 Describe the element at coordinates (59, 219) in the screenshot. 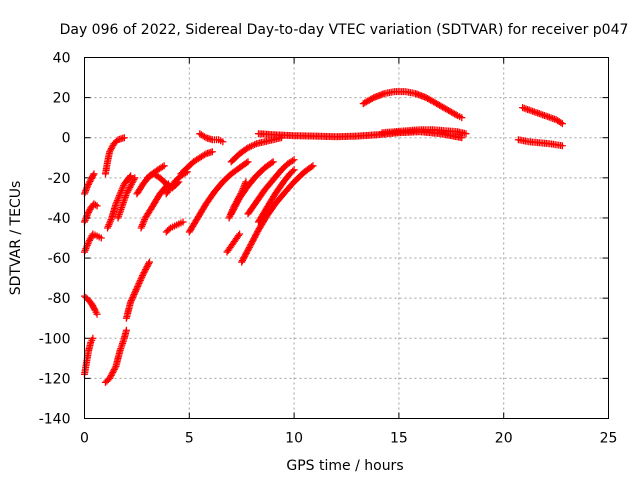

I see `y-tick-label: -40` at that location.